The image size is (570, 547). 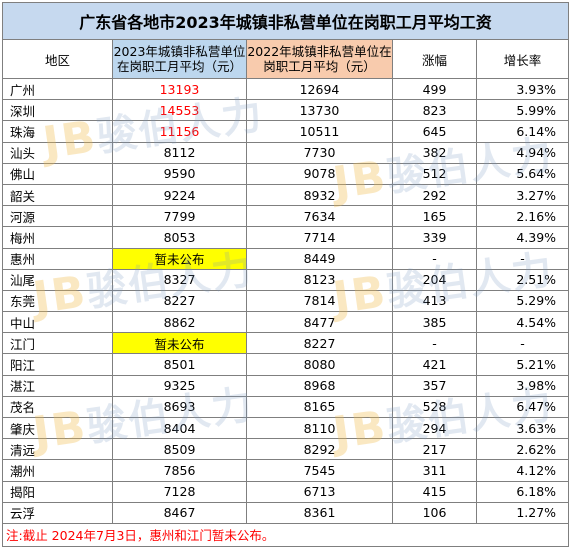 I want to click on growth-cell: 5.29%, so click(x=522, y=301).